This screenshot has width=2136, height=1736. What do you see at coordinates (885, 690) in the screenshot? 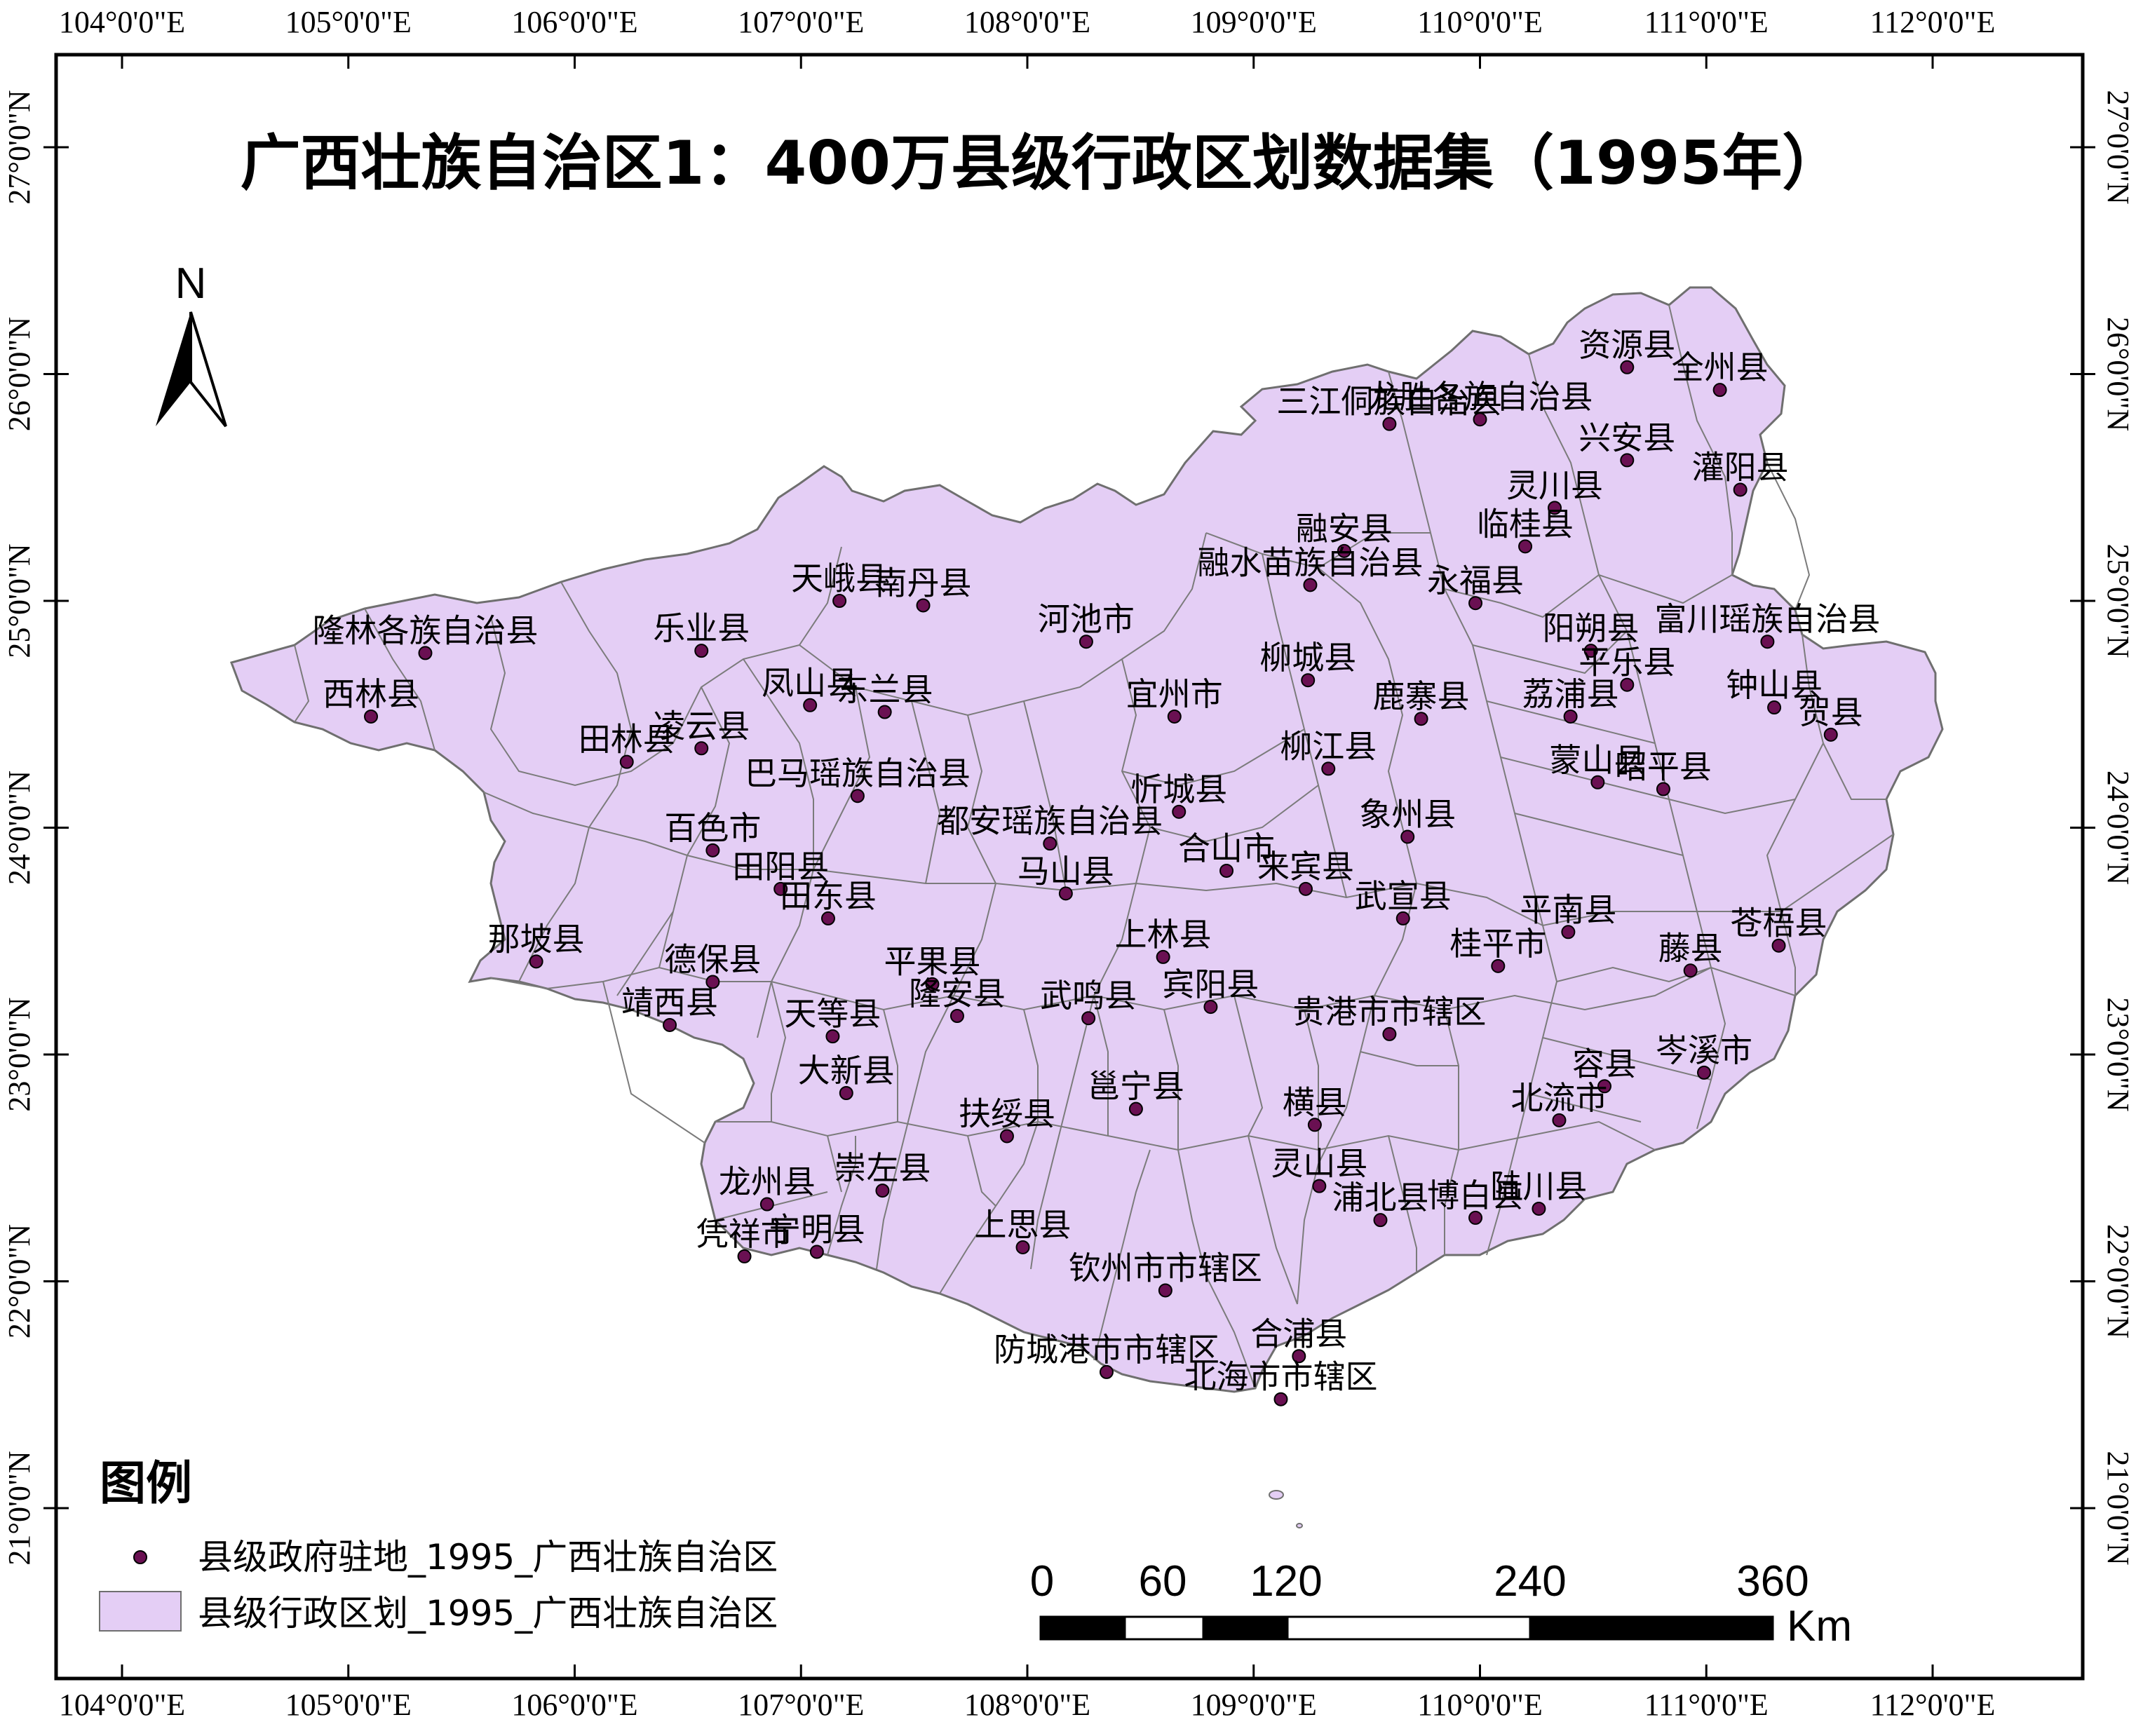
I see `county-seat-label: 东兰县` at bounding box center [885, 690].